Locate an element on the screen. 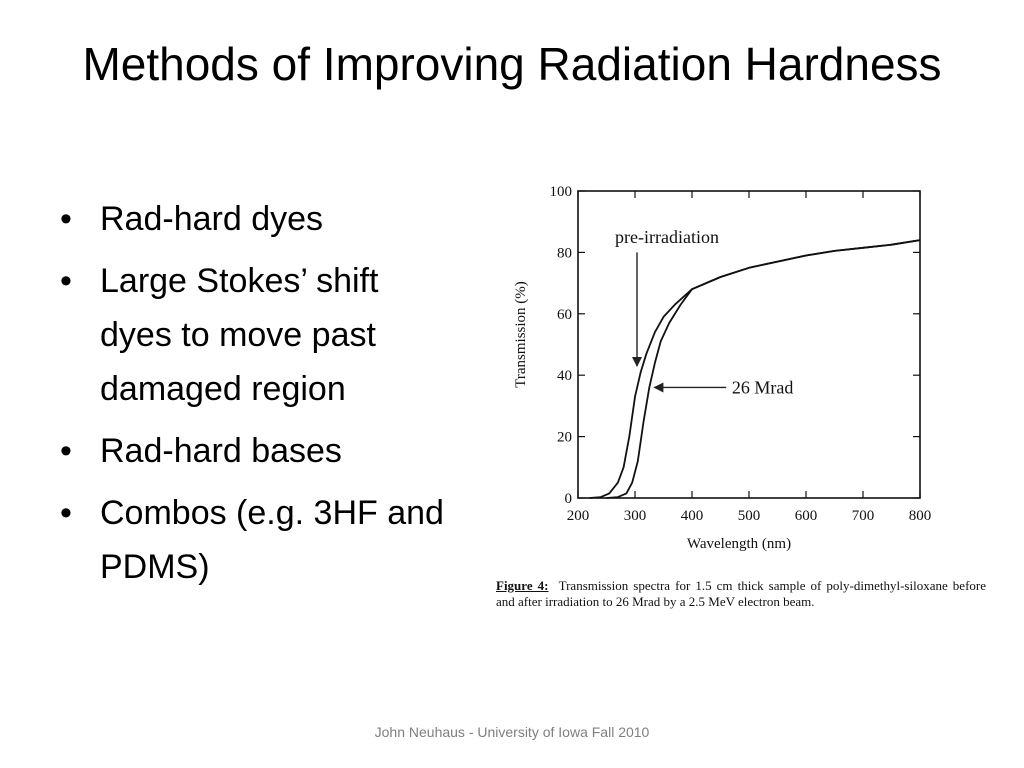  y-tick-label: 20 is located at coordinates (564, 438).